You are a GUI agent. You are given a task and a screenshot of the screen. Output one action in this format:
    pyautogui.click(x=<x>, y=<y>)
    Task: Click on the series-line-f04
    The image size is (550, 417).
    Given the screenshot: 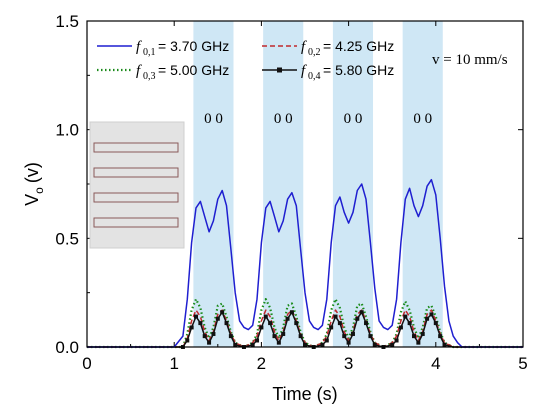 What is the action you would take?
    pyautogui.click(x=305, y=329)
    